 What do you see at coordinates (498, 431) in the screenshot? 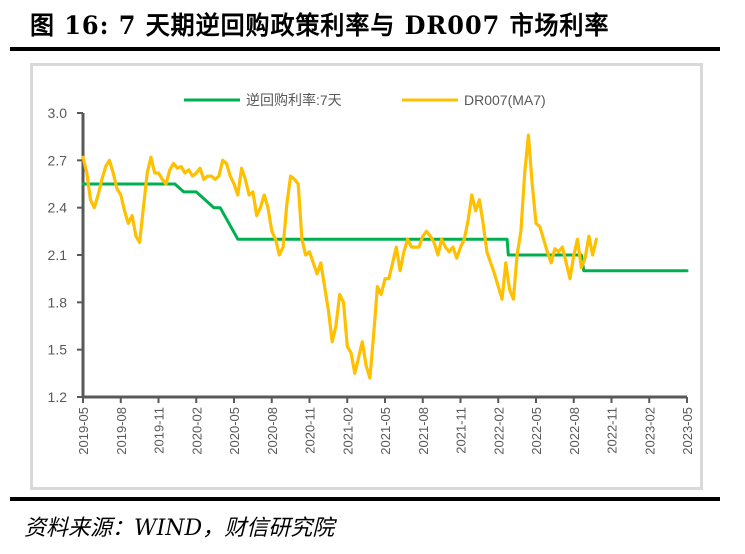
I see `x-tick-label: 2022-02` at bounding box center [498, 431].